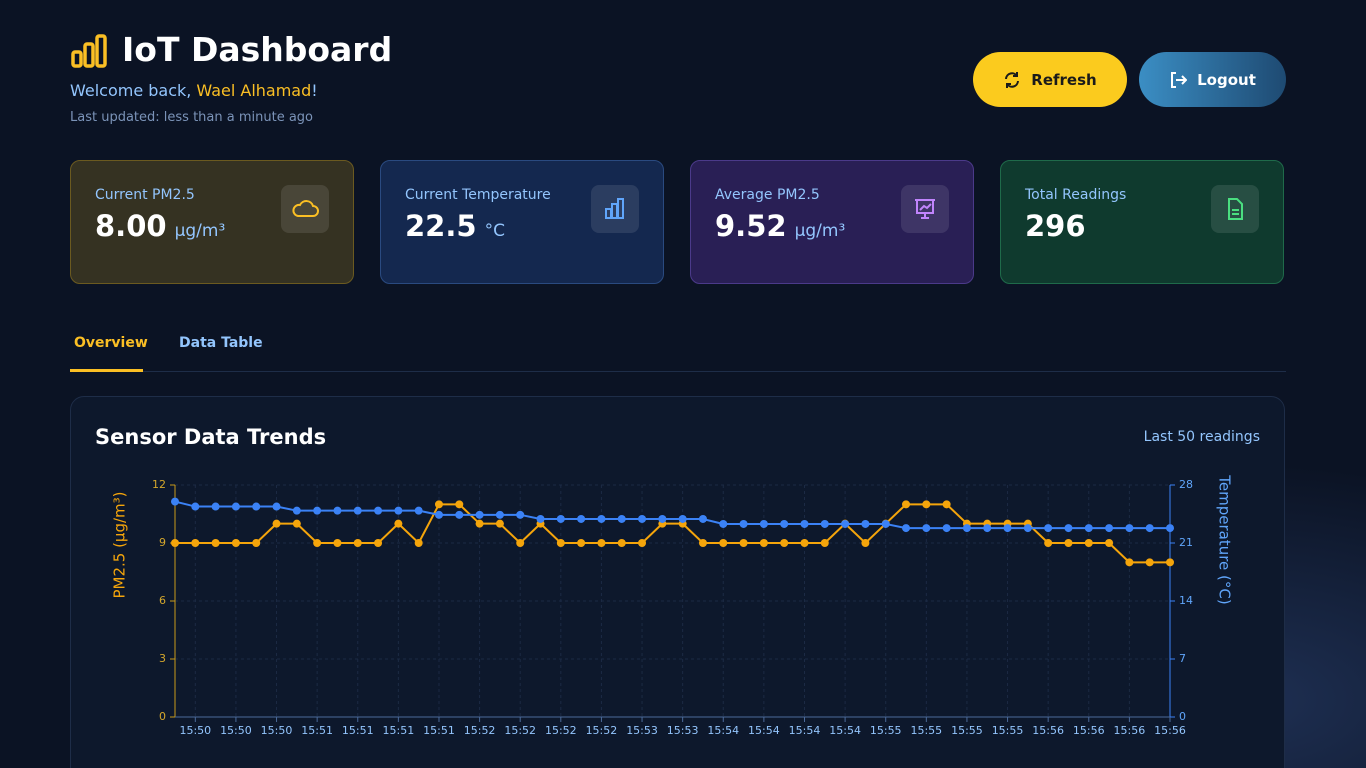 The width and height of the screenshot is (1366, 768). What do you see at coordinates (162, 658) in the screenshot?
I see `y-tick-label: 3` at bounding box center [162, 658].